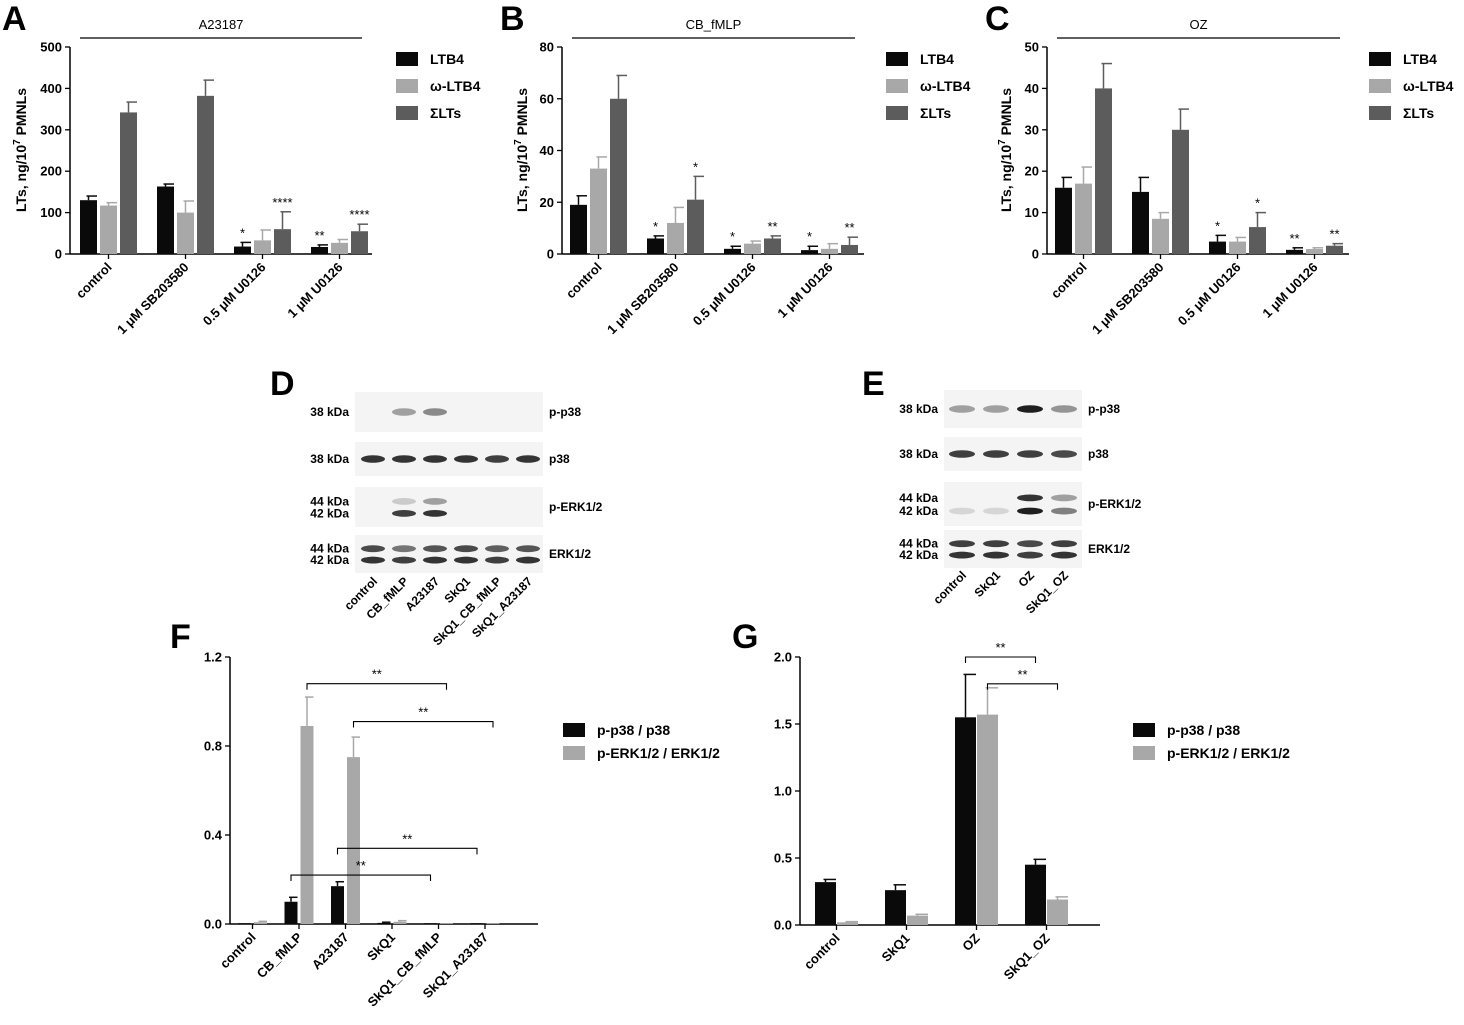  Describe the element at coordinates (918, 409) in the screenshot. I see `blot-kda-label-e: 38 kDa` at that location.